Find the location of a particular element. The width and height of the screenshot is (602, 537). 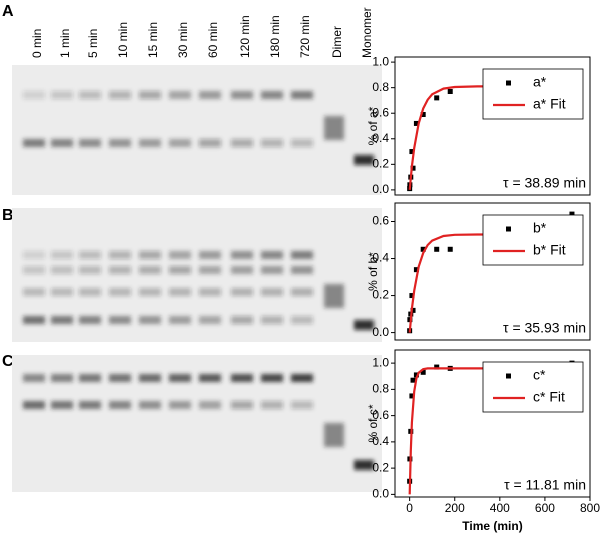

legend-label: a* is located at coordinates (540, 82).